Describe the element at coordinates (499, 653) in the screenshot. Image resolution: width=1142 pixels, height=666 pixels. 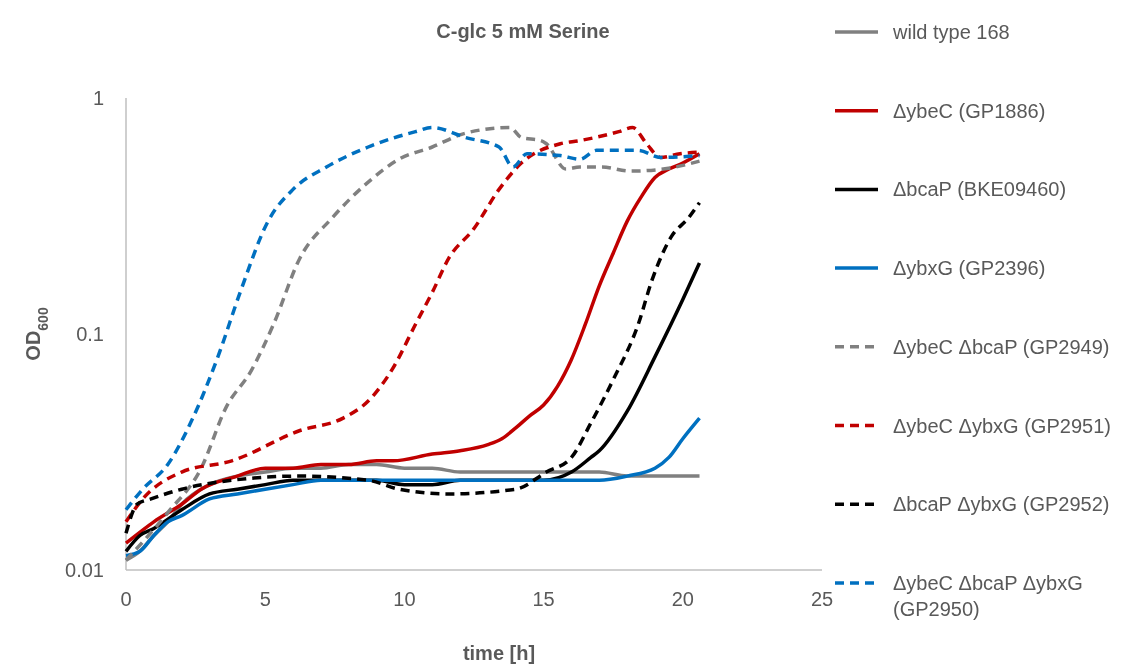
I see `x-axis-title: time [h]` at that location.